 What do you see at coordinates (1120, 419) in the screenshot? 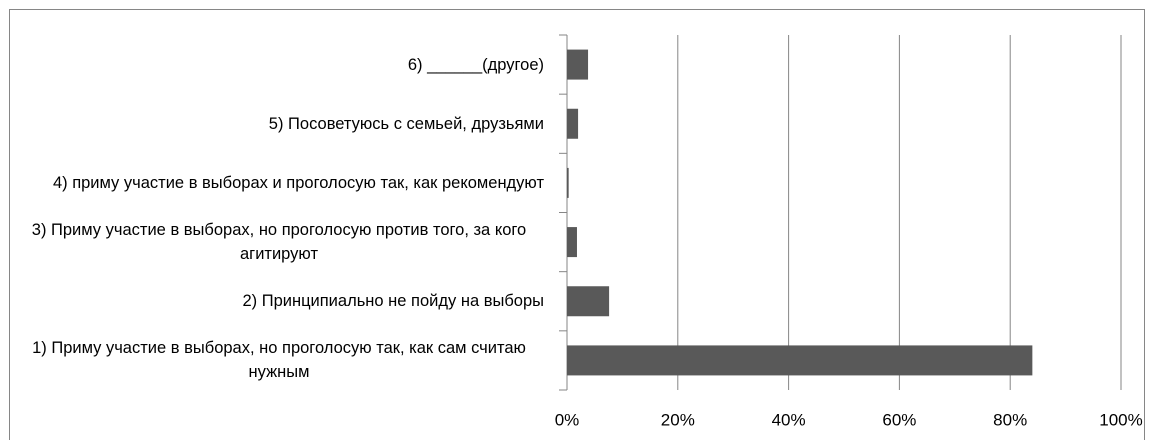
I see `x-tick-label: 100%` at bounding box center [1120, 419].